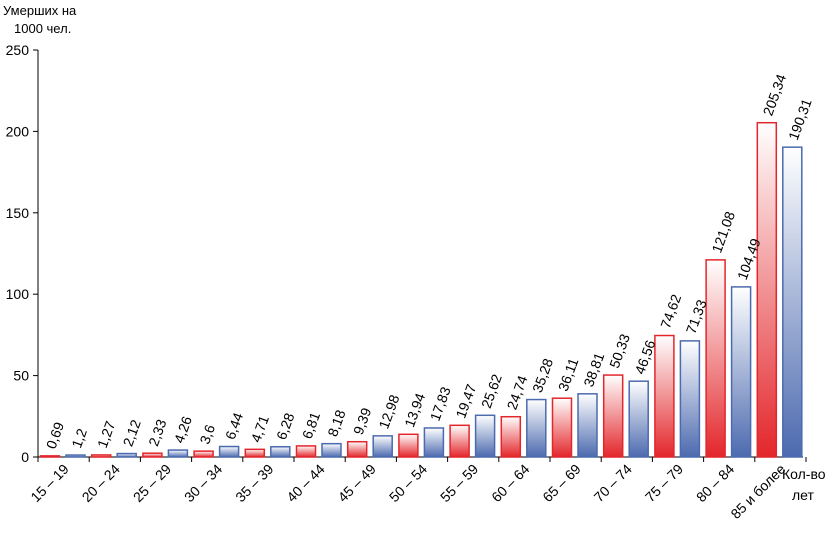  What do you see at coordinates (542, 375) in the screenshot?
I see `data-label: 35,28` at bounding box center [542, 375].